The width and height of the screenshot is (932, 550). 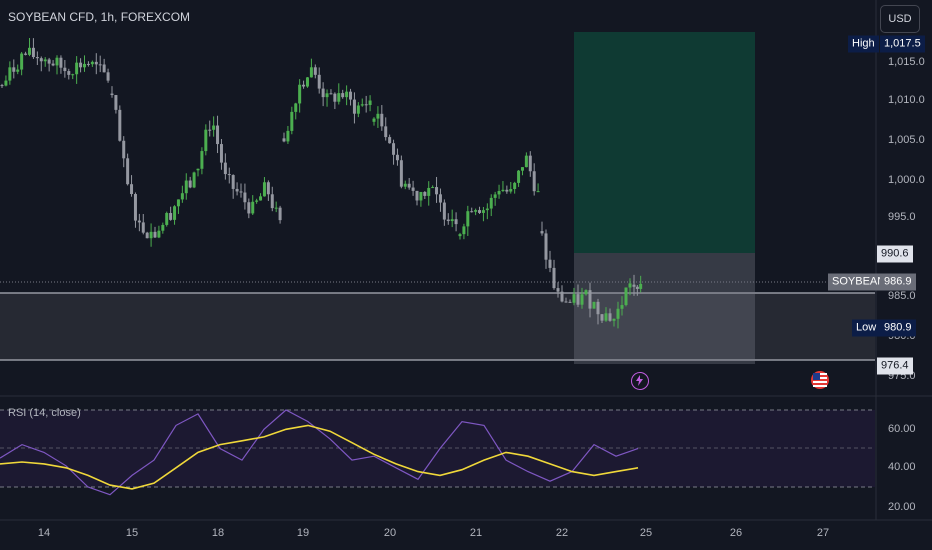 I want to click on lightning-event-icon, so click(x=640, y=381).